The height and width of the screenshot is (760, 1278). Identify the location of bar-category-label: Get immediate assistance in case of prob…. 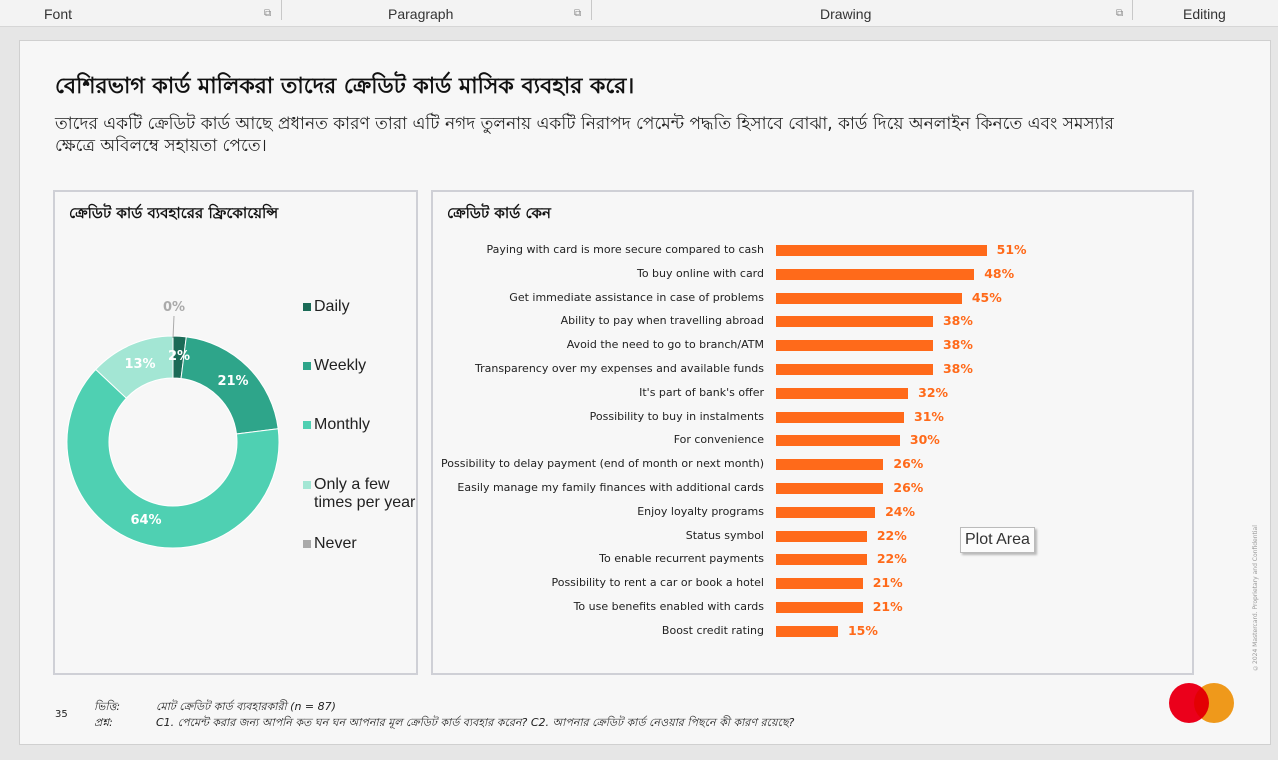
(636, 297).